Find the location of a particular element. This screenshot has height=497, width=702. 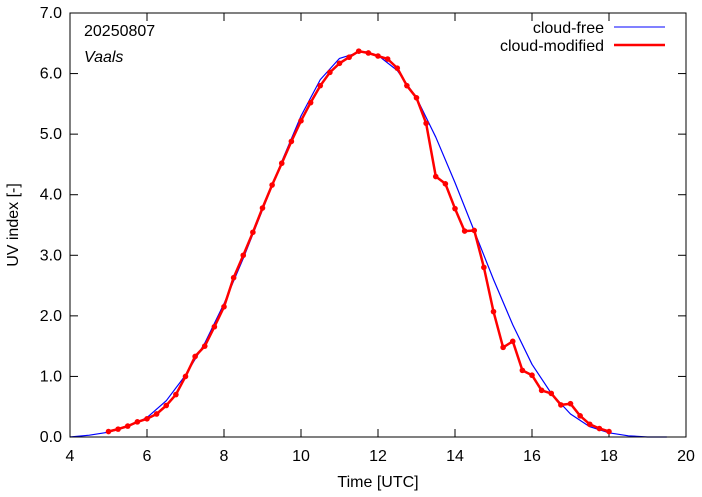

y-tick-label: 7.0 is located at coordinates (51, 13).